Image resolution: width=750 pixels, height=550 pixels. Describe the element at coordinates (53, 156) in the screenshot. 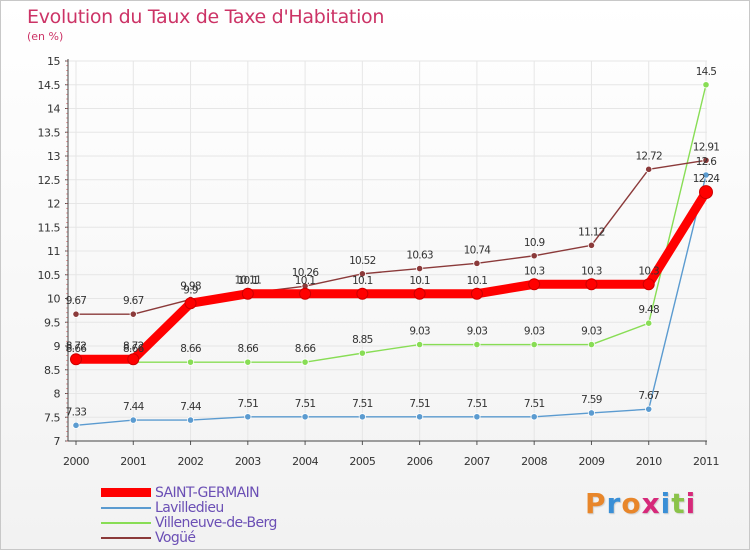

I see `y-tick-label: 13` at that location.